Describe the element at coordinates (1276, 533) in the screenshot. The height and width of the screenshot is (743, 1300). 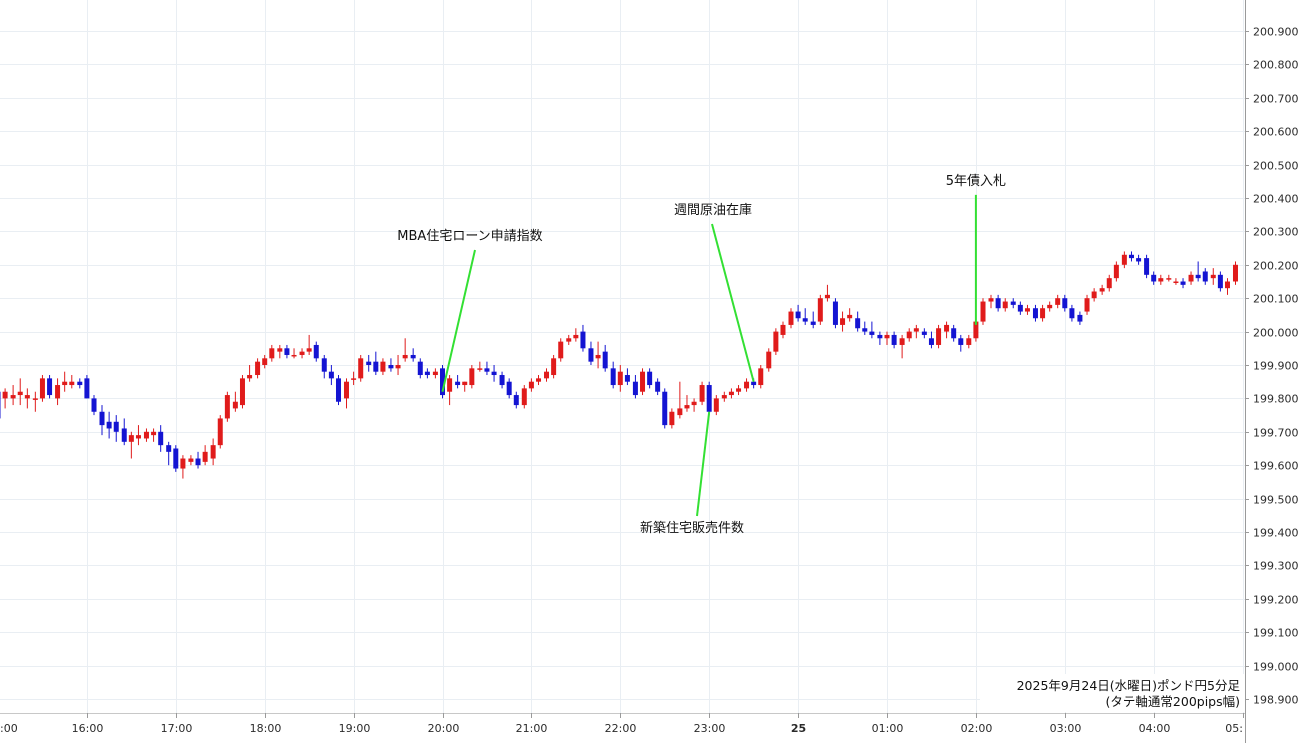
I see `price-tick-label: 199.400` at that location.